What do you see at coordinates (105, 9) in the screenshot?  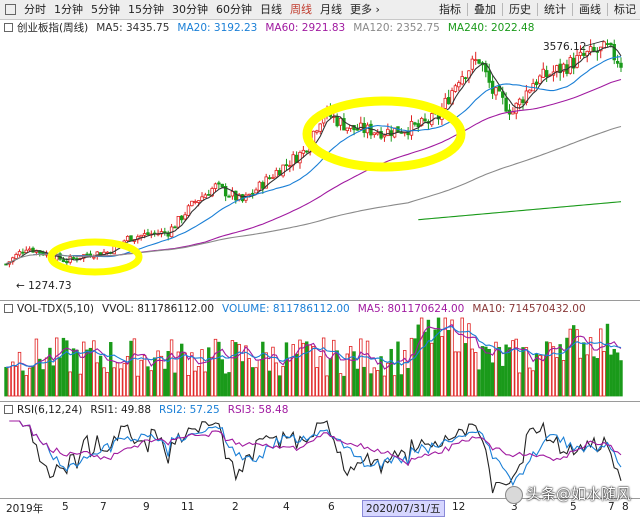 I see `period-button: 5分钟` at bounding box center [105, 9].